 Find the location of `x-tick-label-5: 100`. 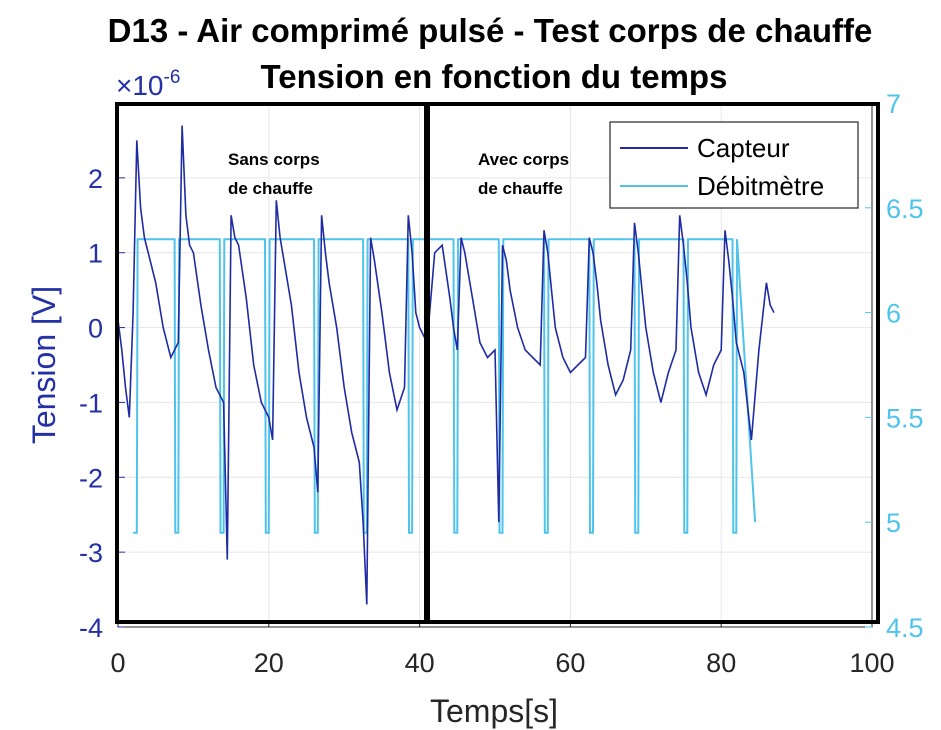

x-tick-label-5: 100 is located at coordinates (871, 663).